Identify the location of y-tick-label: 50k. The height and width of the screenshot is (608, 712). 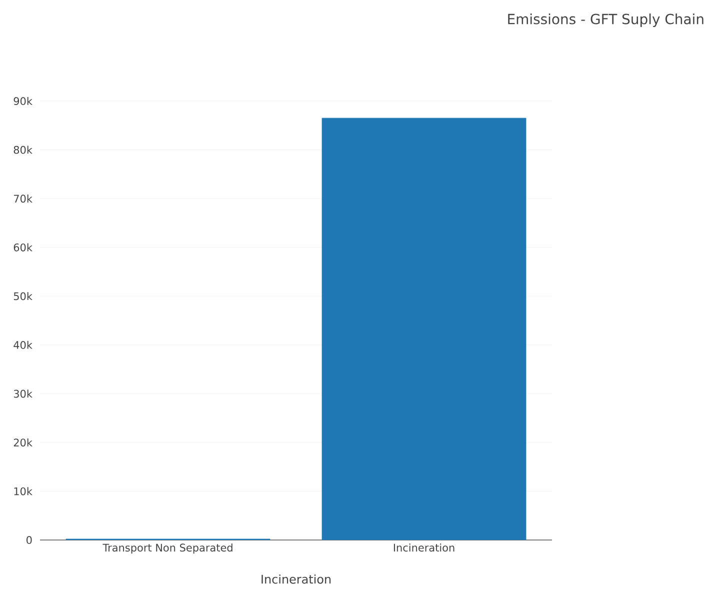
(23, 296).